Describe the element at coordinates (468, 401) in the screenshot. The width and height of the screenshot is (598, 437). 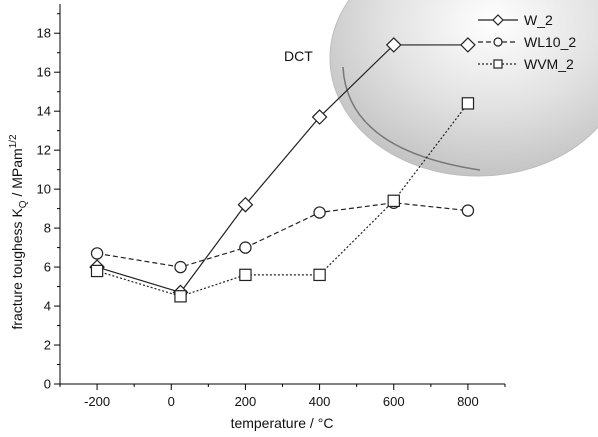
I see `x-tick-label: 800` at that location.